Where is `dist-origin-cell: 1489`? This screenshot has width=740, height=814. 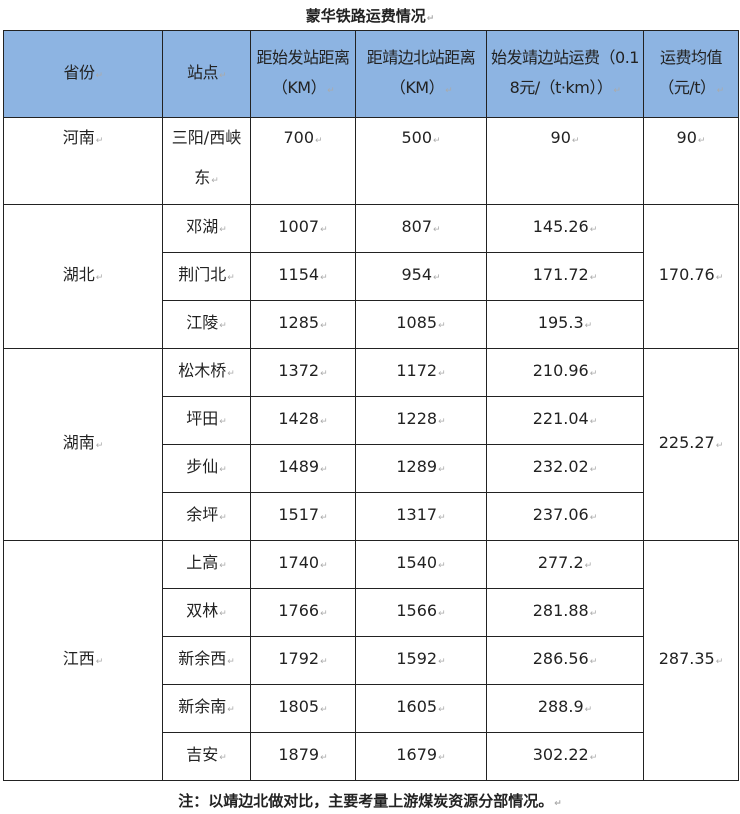 dist-origin-cell: 1489 is located at coordinates (303, 468).